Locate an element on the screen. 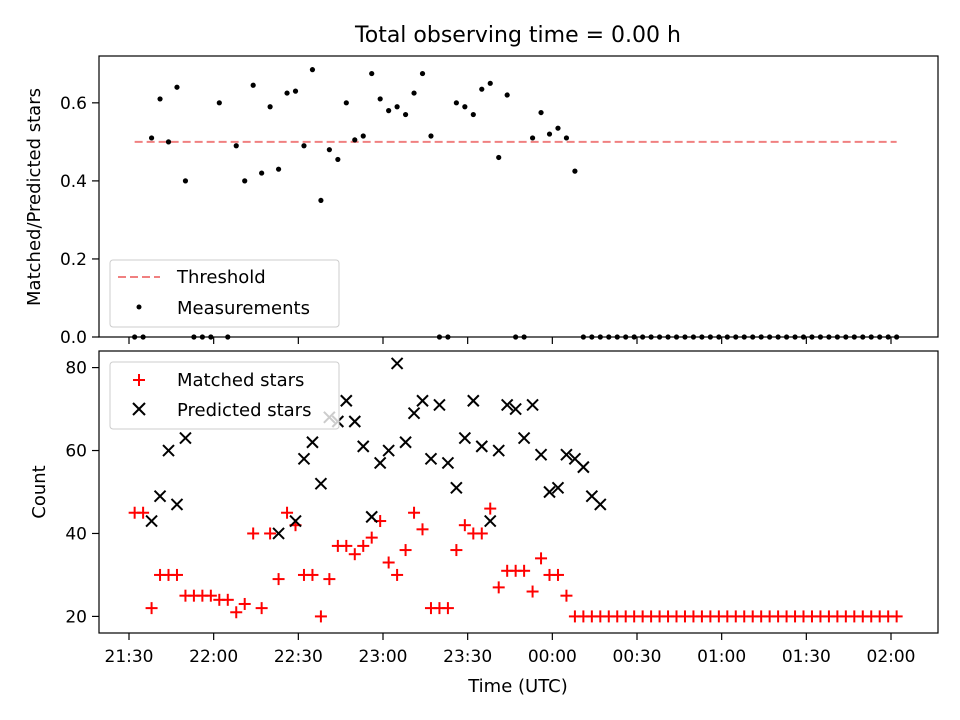 The image size is (960, 720). bottom-y-tick-label: 60 is located at coordinates (76, 452).